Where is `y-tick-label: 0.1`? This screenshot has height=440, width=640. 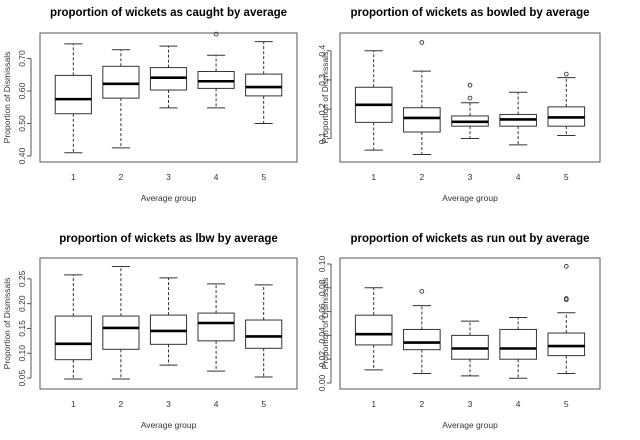
y-tick-label: 0.1 is located at coordinates (322, 138).